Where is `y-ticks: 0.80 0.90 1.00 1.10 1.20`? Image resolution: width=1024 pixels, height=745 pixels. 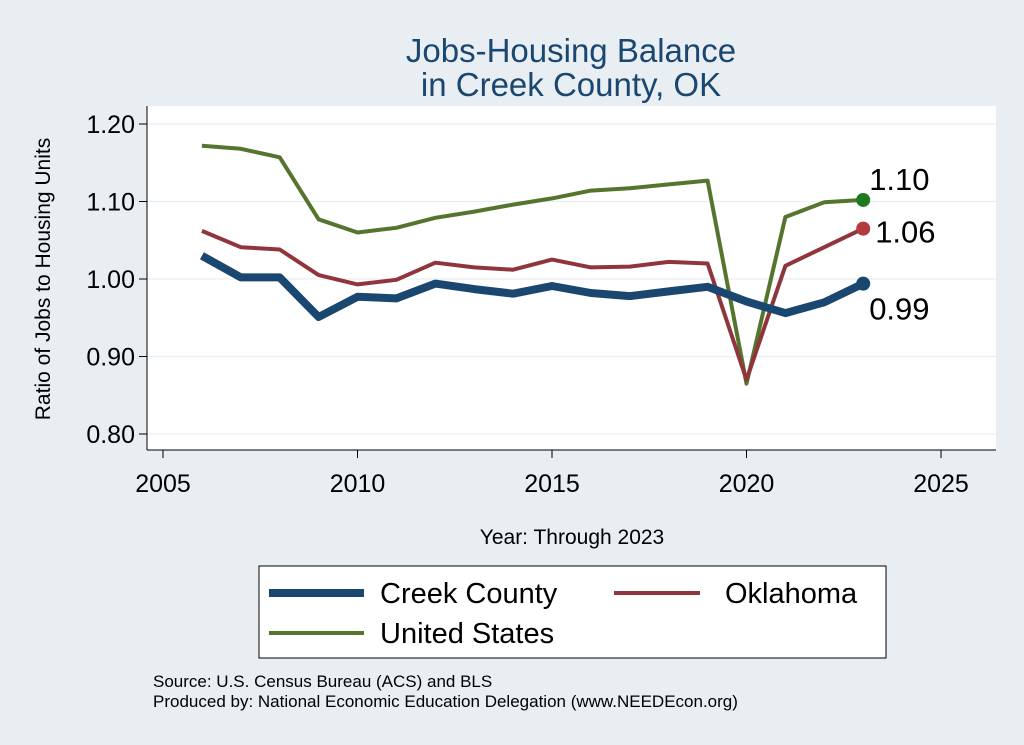
y-ticks: 0.80 0.90 1.00 1.10 1.20 is located at coordinates (116, 280).